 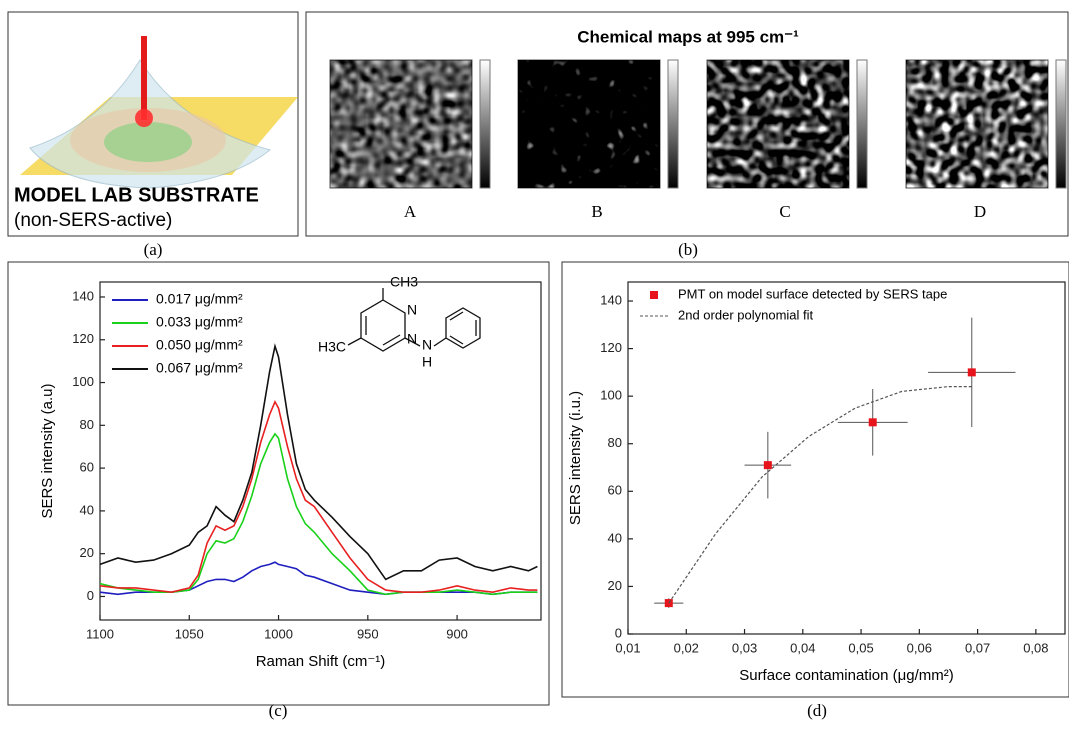 I want to click on x-tick-label: 950, so click(x=368, y=633).